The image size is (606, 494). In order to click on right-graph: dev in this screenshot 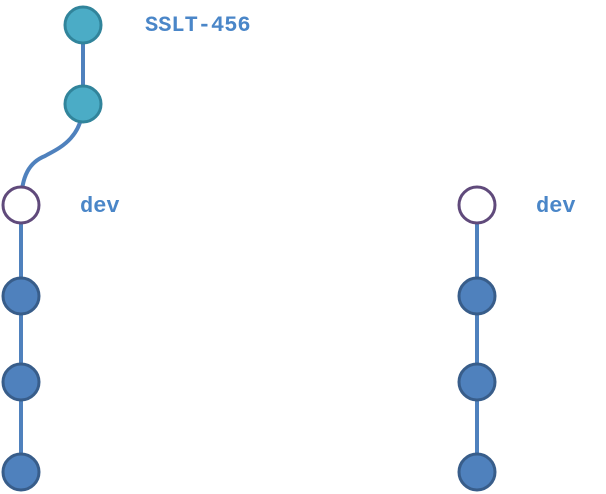, I will do `click(516, 338)`.